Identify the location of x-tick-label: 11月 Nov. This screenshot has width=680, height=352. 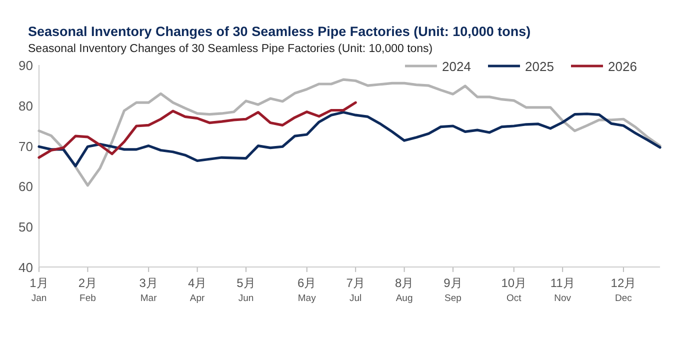
(562, 290).